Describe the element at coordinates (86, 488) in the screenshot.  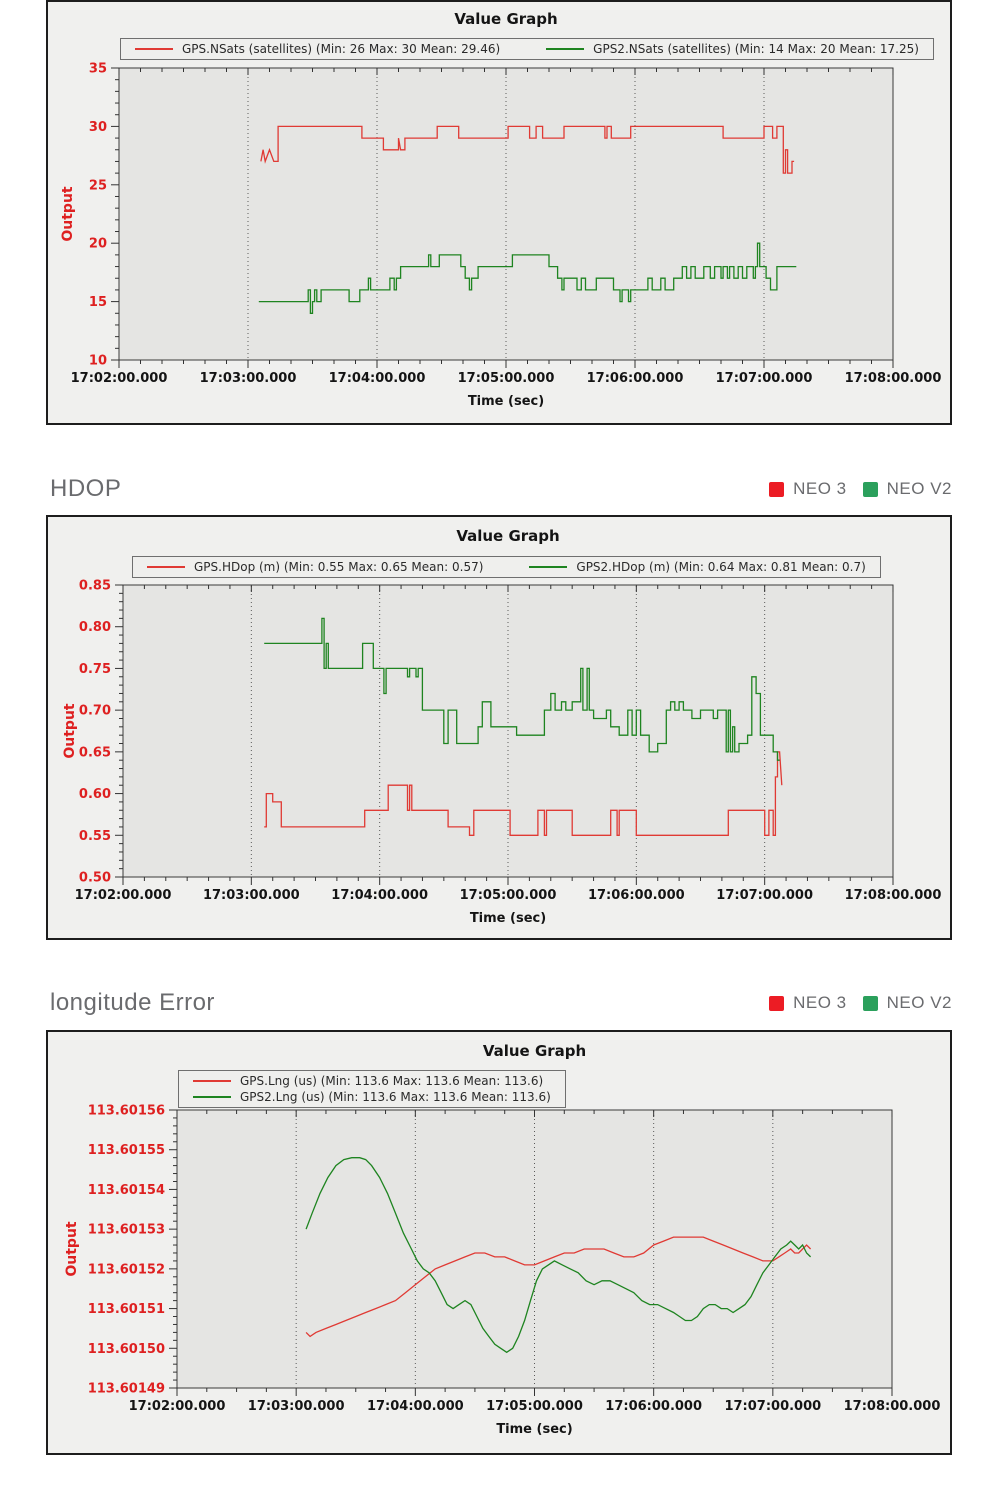
I see `section-title-hdop: HDOP` at that location.